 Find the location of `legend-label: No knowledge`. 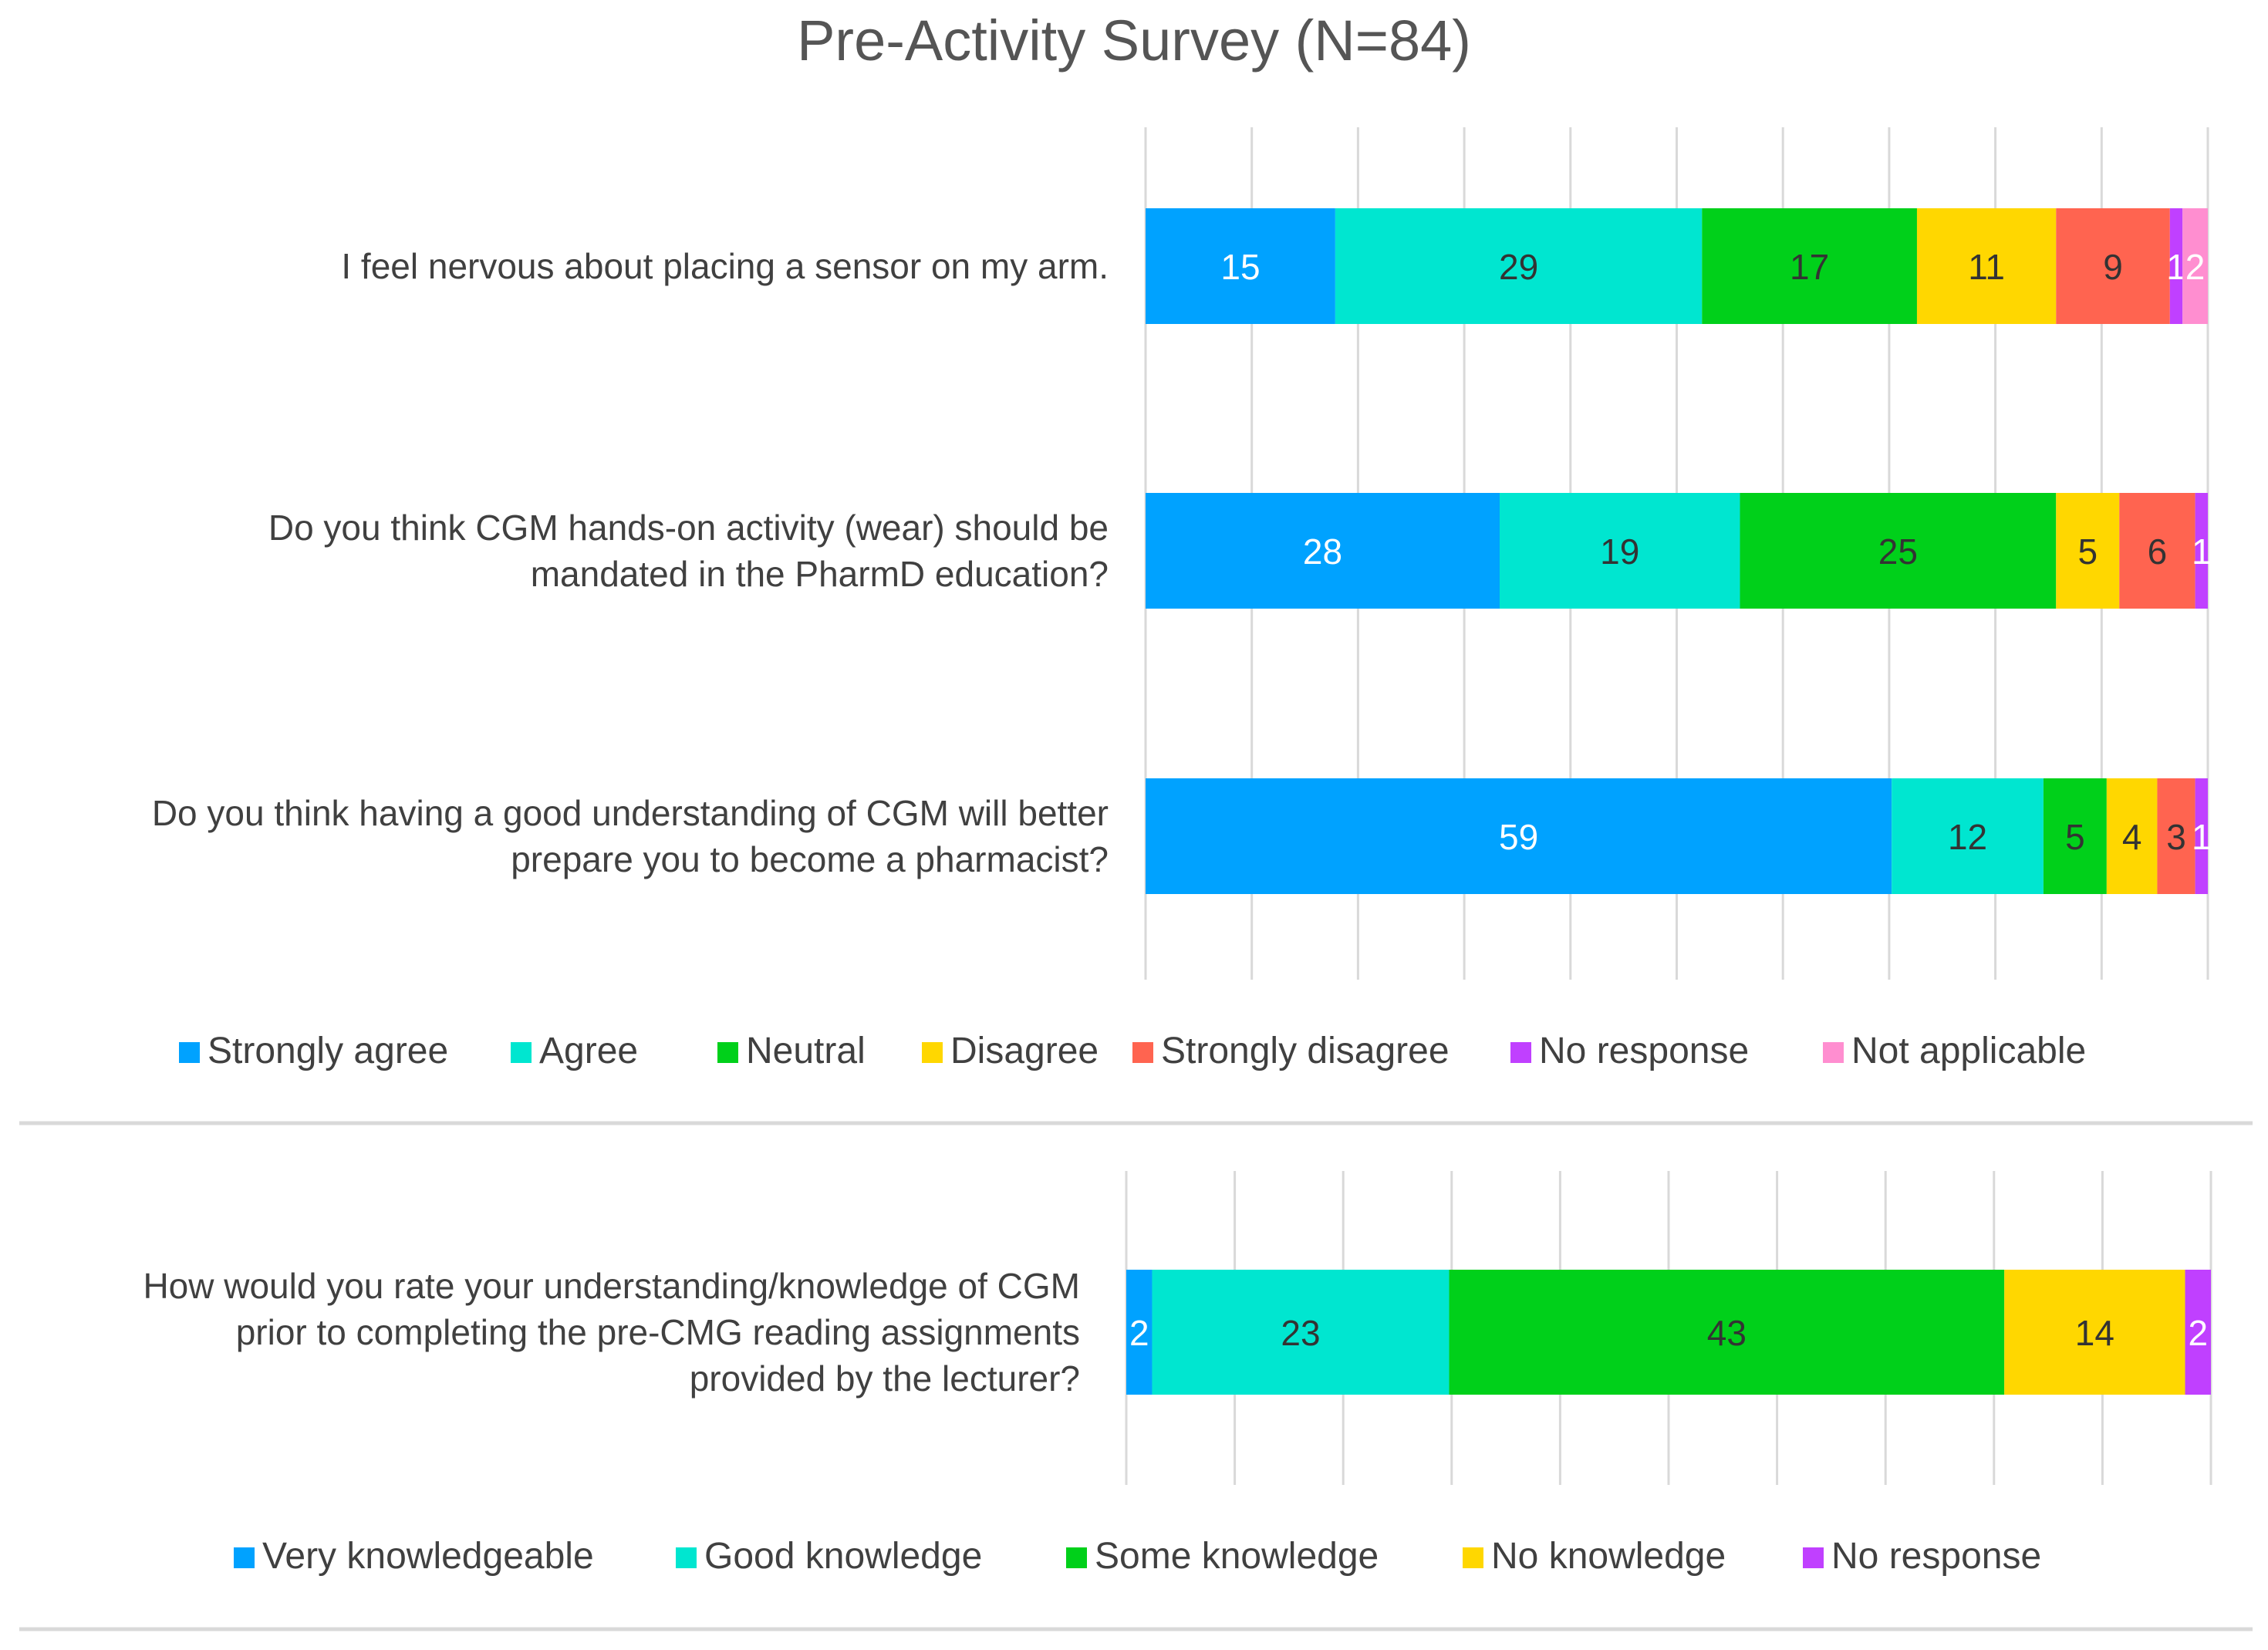

legend-label: No knowledge is located at coordinates (1608, 1556).